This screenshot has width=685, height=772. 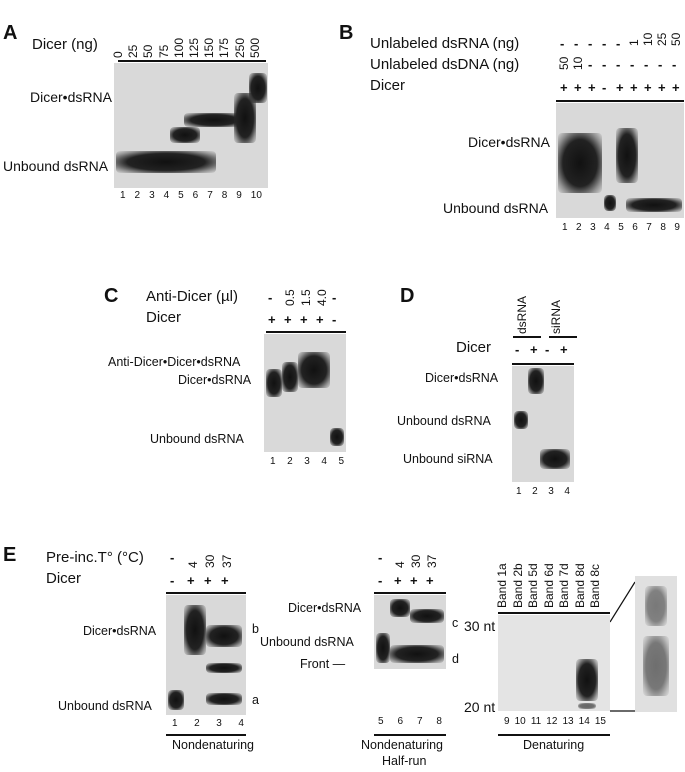 I want to click on panel-e-left-caption-rule, so click(x=206, y=735).